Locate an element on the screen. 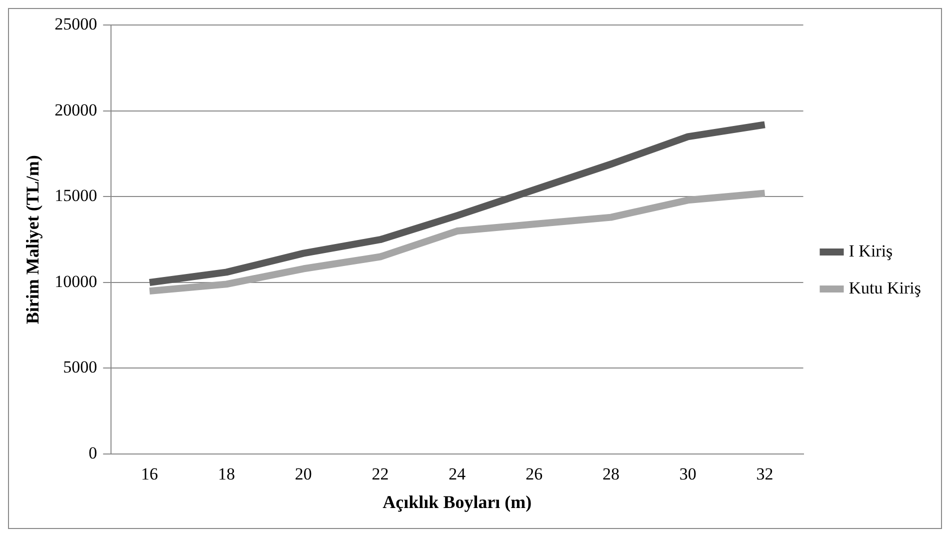  y-tick-label: 15000 is located at coordinates (76, 196).